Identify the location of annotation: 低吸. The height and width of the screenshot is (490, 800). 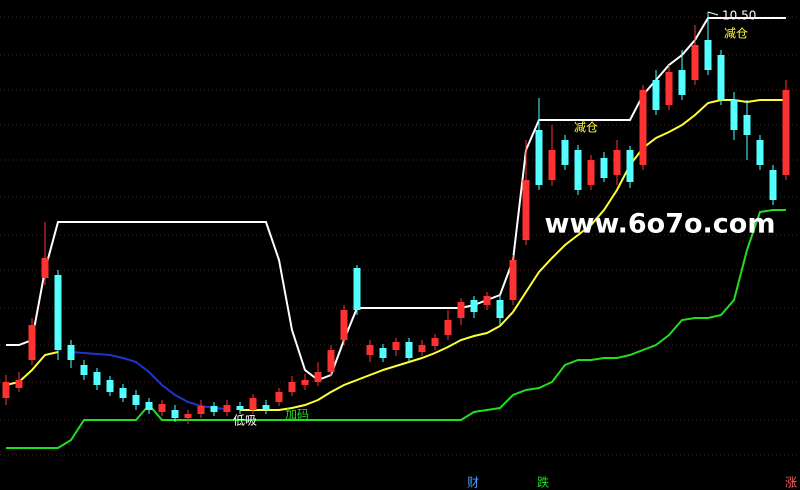
(245, 421).